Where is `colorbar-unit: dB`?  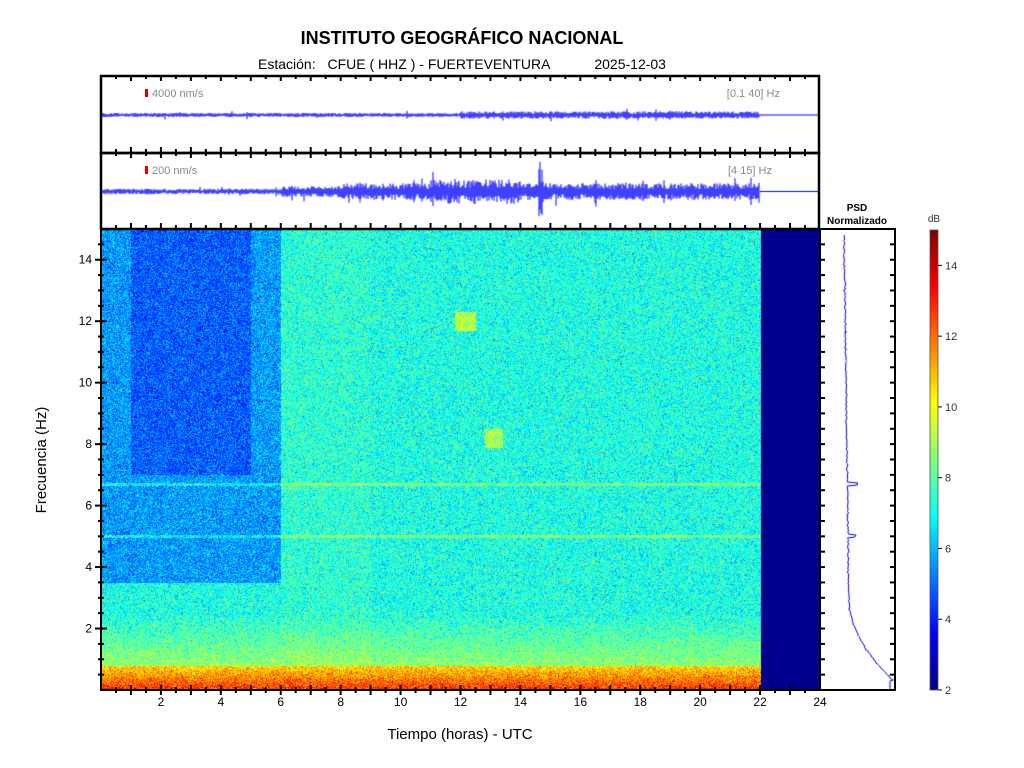 colorbar-unit: dB is located at coordinates (934, 219).